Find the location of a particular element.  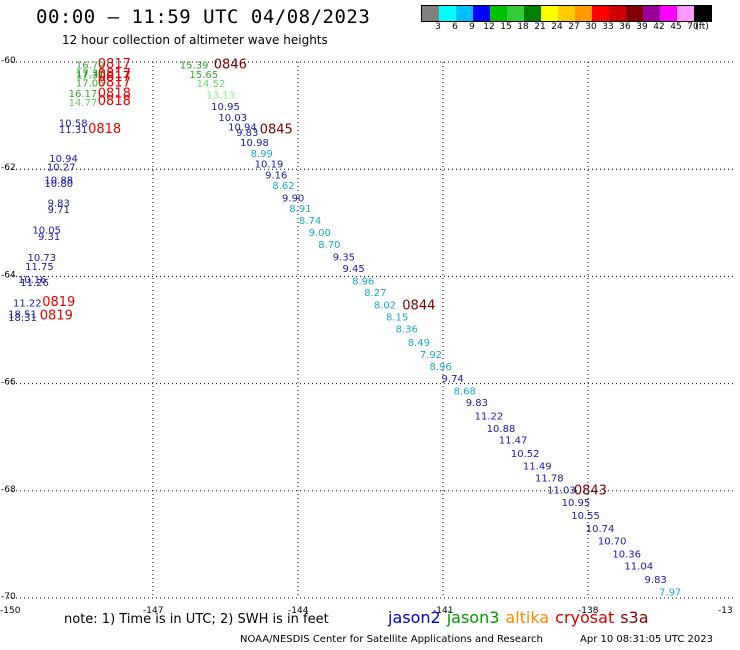

satellite-name: s3a is located at coordinates (634, 617).